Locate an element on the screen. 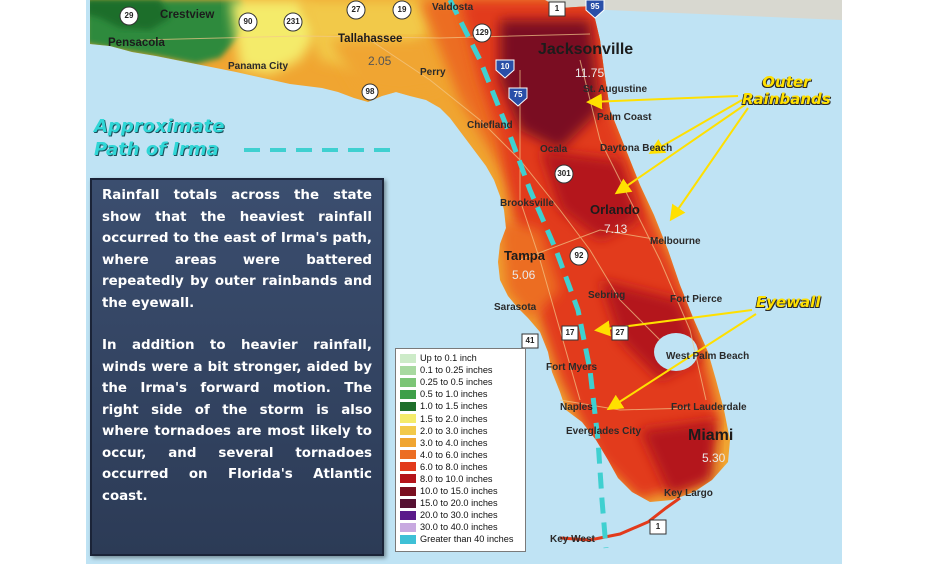 The height and width of the screenshot is (564, 940). city-everglades-city: Everglades City is located at coordinates (604, 431).